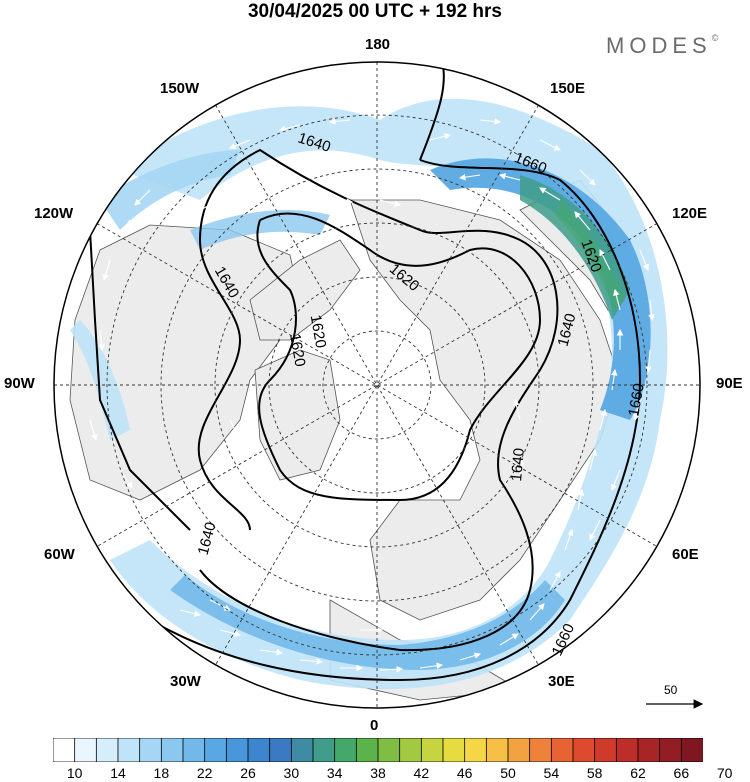  Describe the element at coordinates (594, 773) in the screenshot. I see `colorbar-tick-label: 58` at that location.